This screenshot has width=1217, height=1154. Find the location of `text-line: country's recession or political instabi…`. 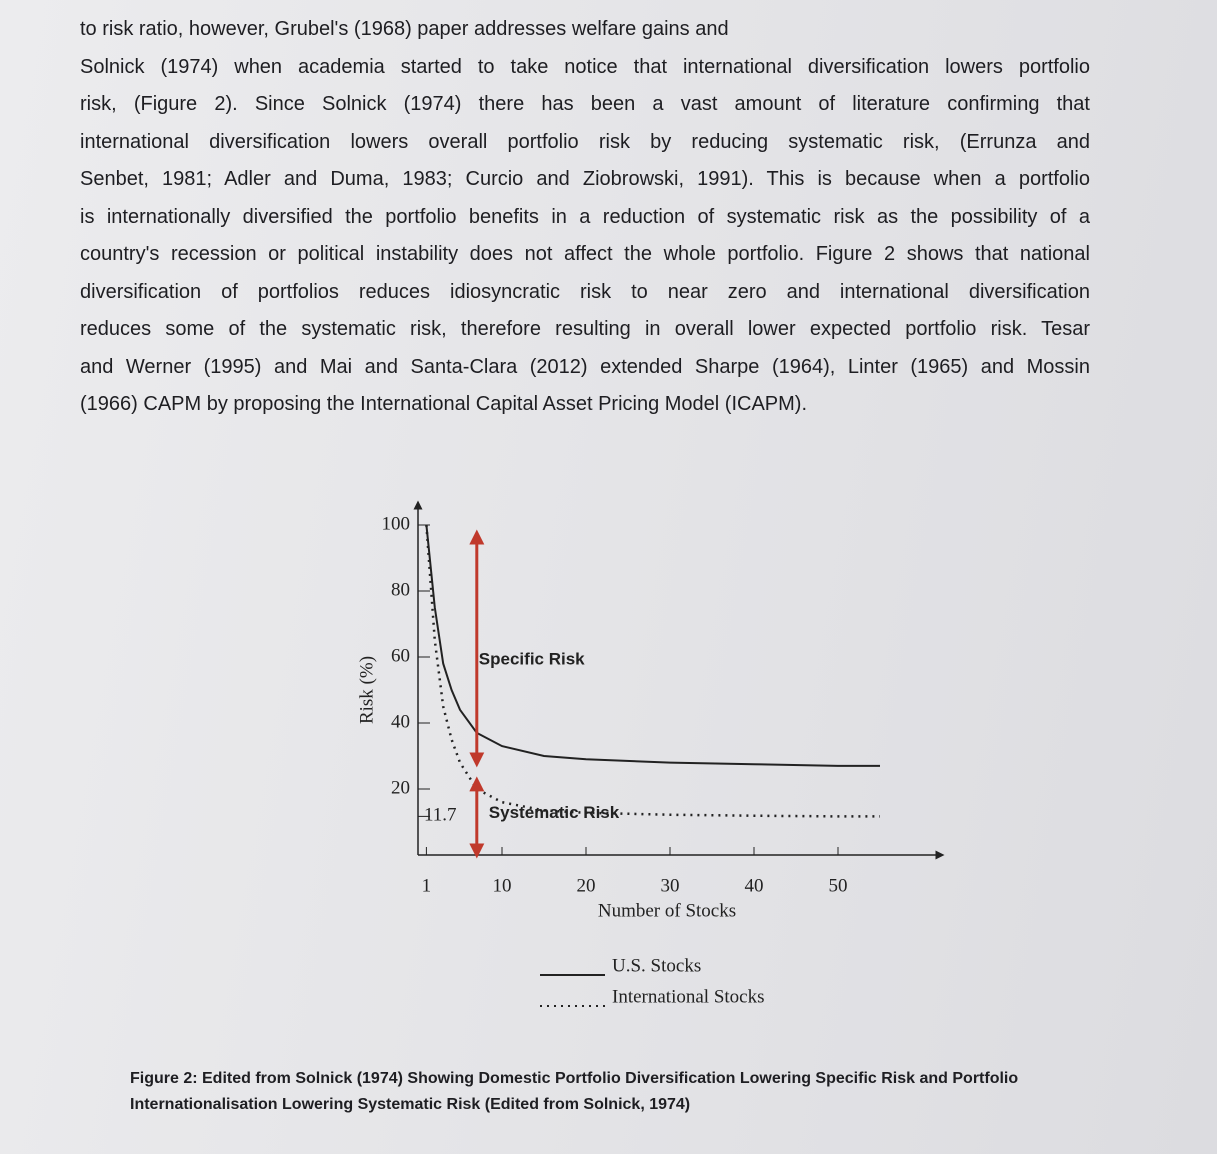

text-line: country's recession or political instabi… is located at coordinates (585, 254).